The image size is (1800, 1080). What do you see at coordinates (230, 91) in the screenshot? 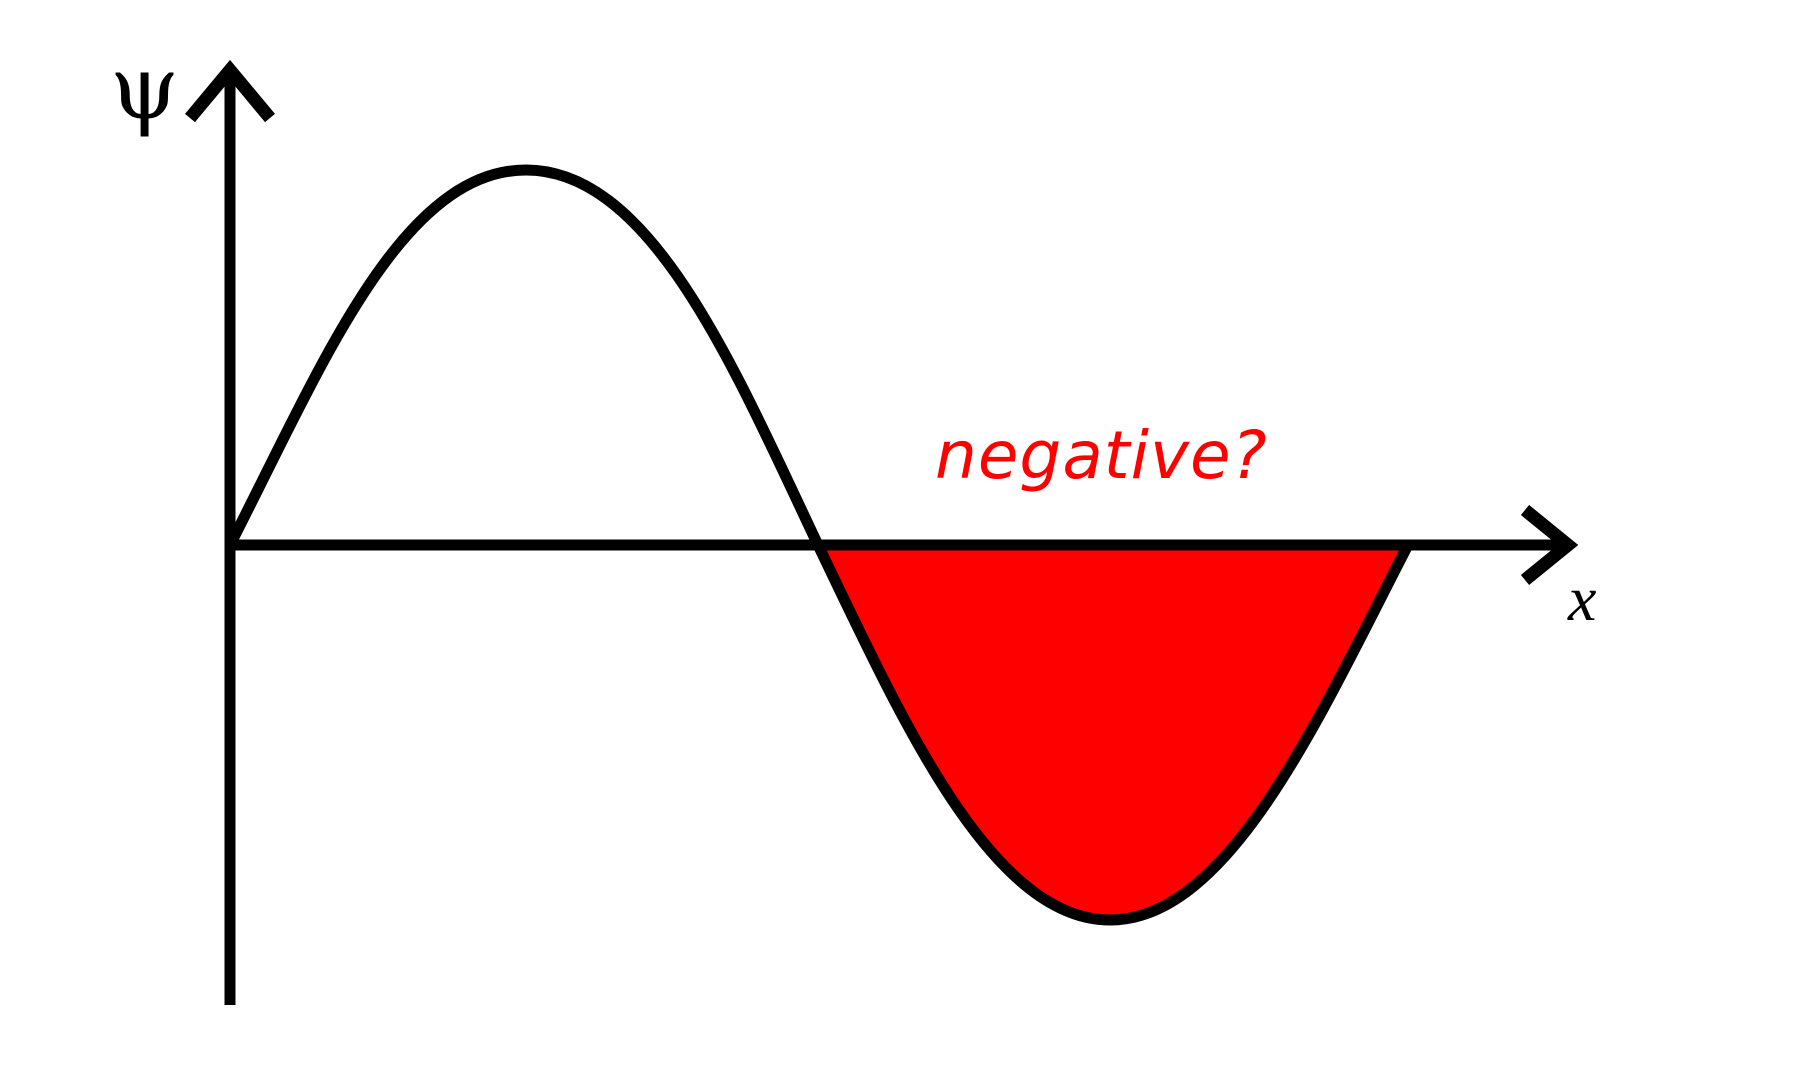
I see `y-axis-arrowhead` at bounding box center [230, 91].